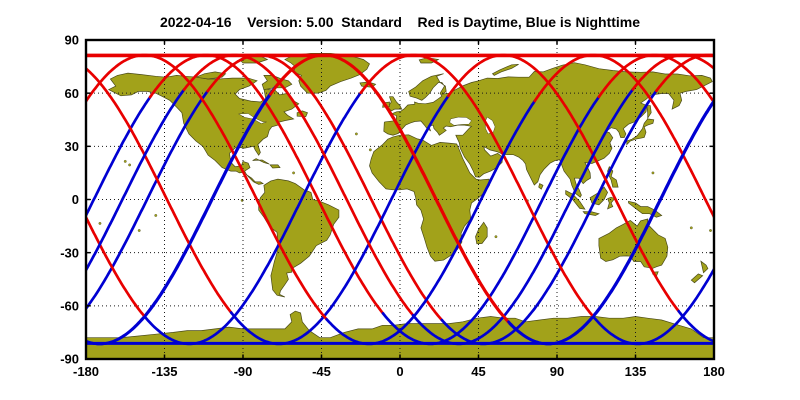  I want to click on x-axis-tick-label: 135, so click(636, 371).